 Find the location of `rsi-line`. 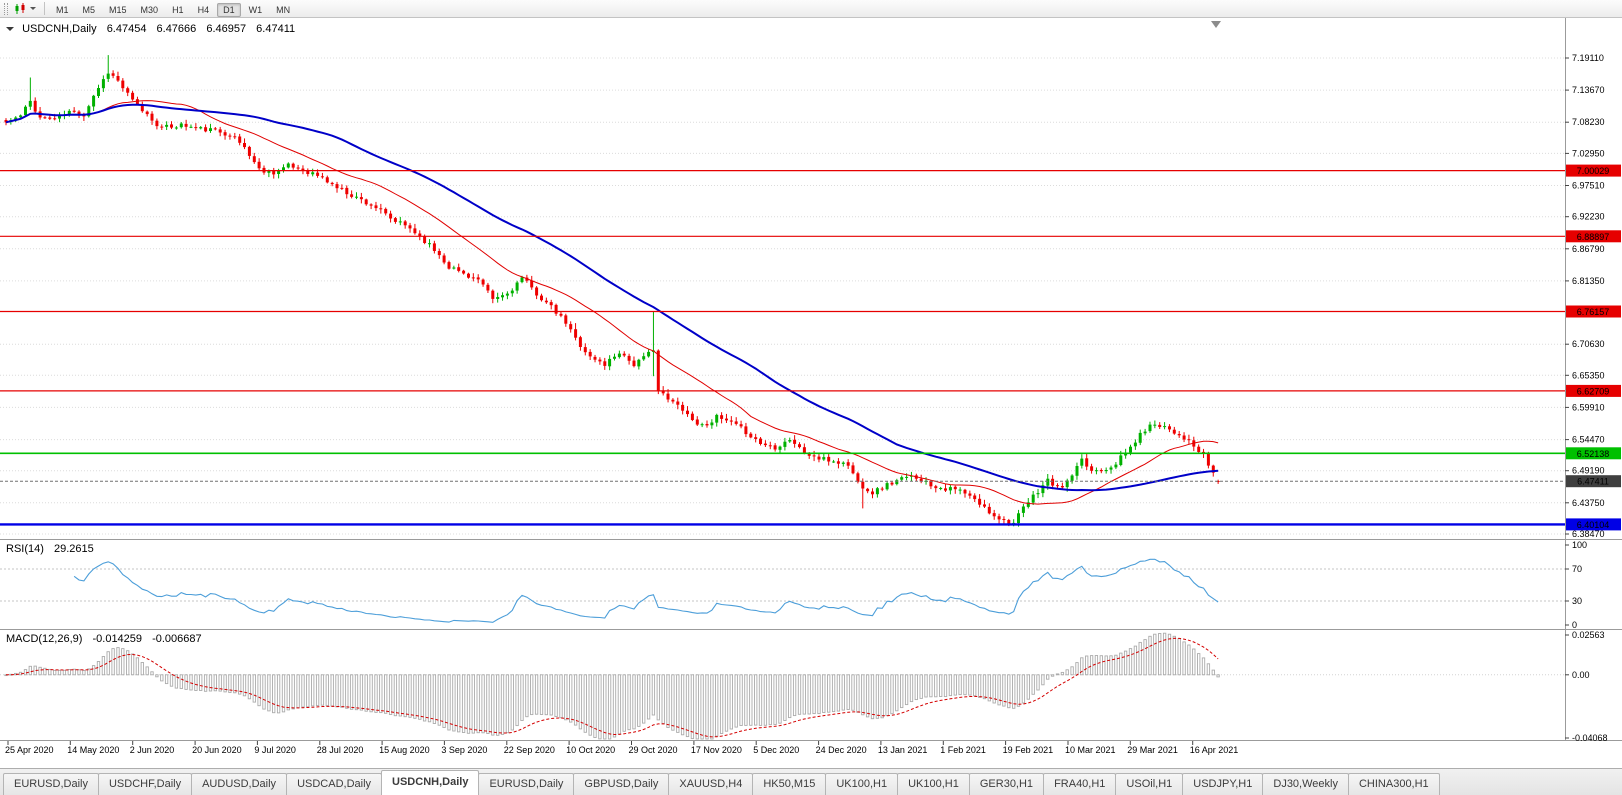

rsi-line is located at coordinates (646, 590).